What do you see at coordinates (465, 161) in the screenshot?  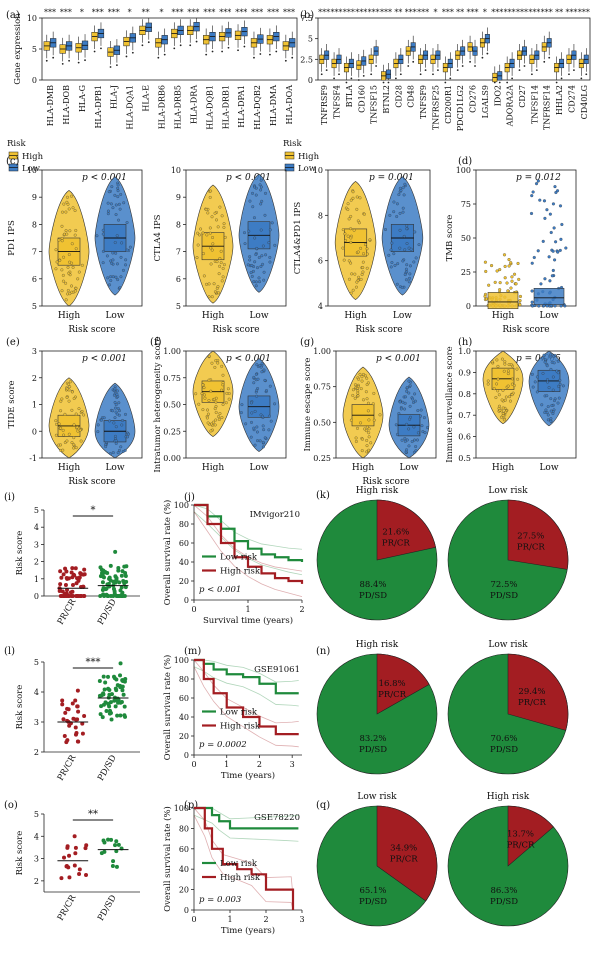 I see `panel-label: (d)` at bounding box center [465, 161].